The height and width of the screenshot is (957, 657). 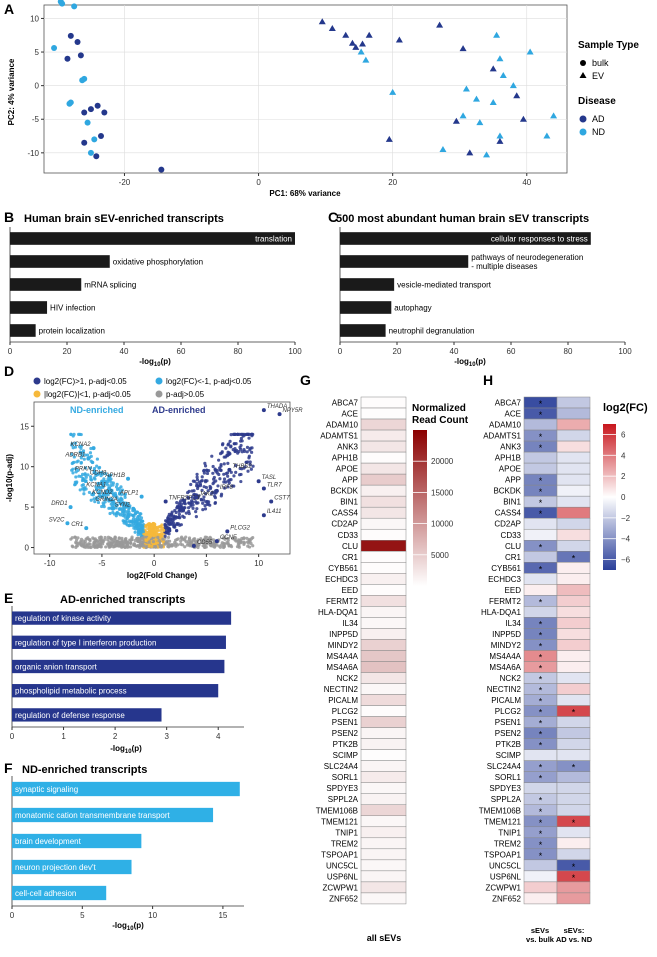 I want to click on panel-label-g: G, so click(x=305, y=380).